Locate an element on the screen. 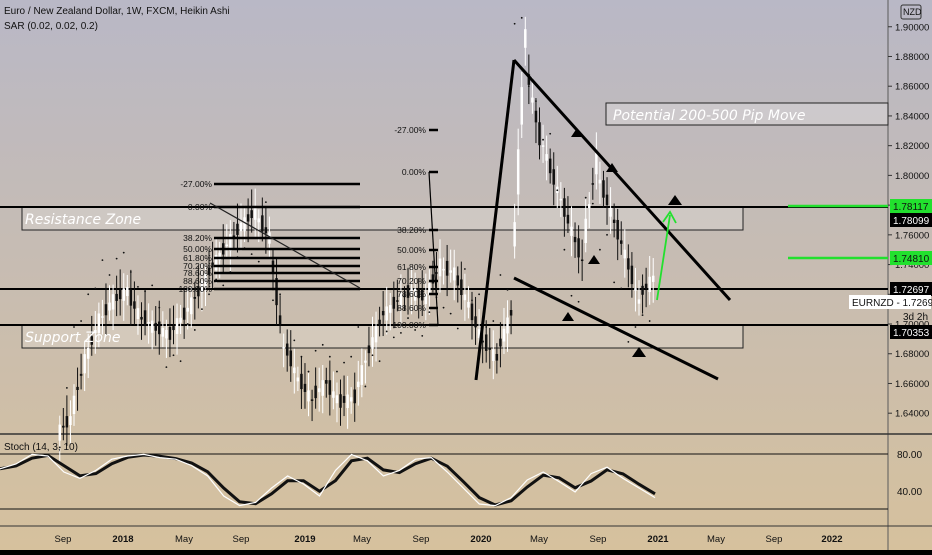 This screenshot has width=932, height=555. price-tick-label: 1.68000 is located at coordinates (912, 354).